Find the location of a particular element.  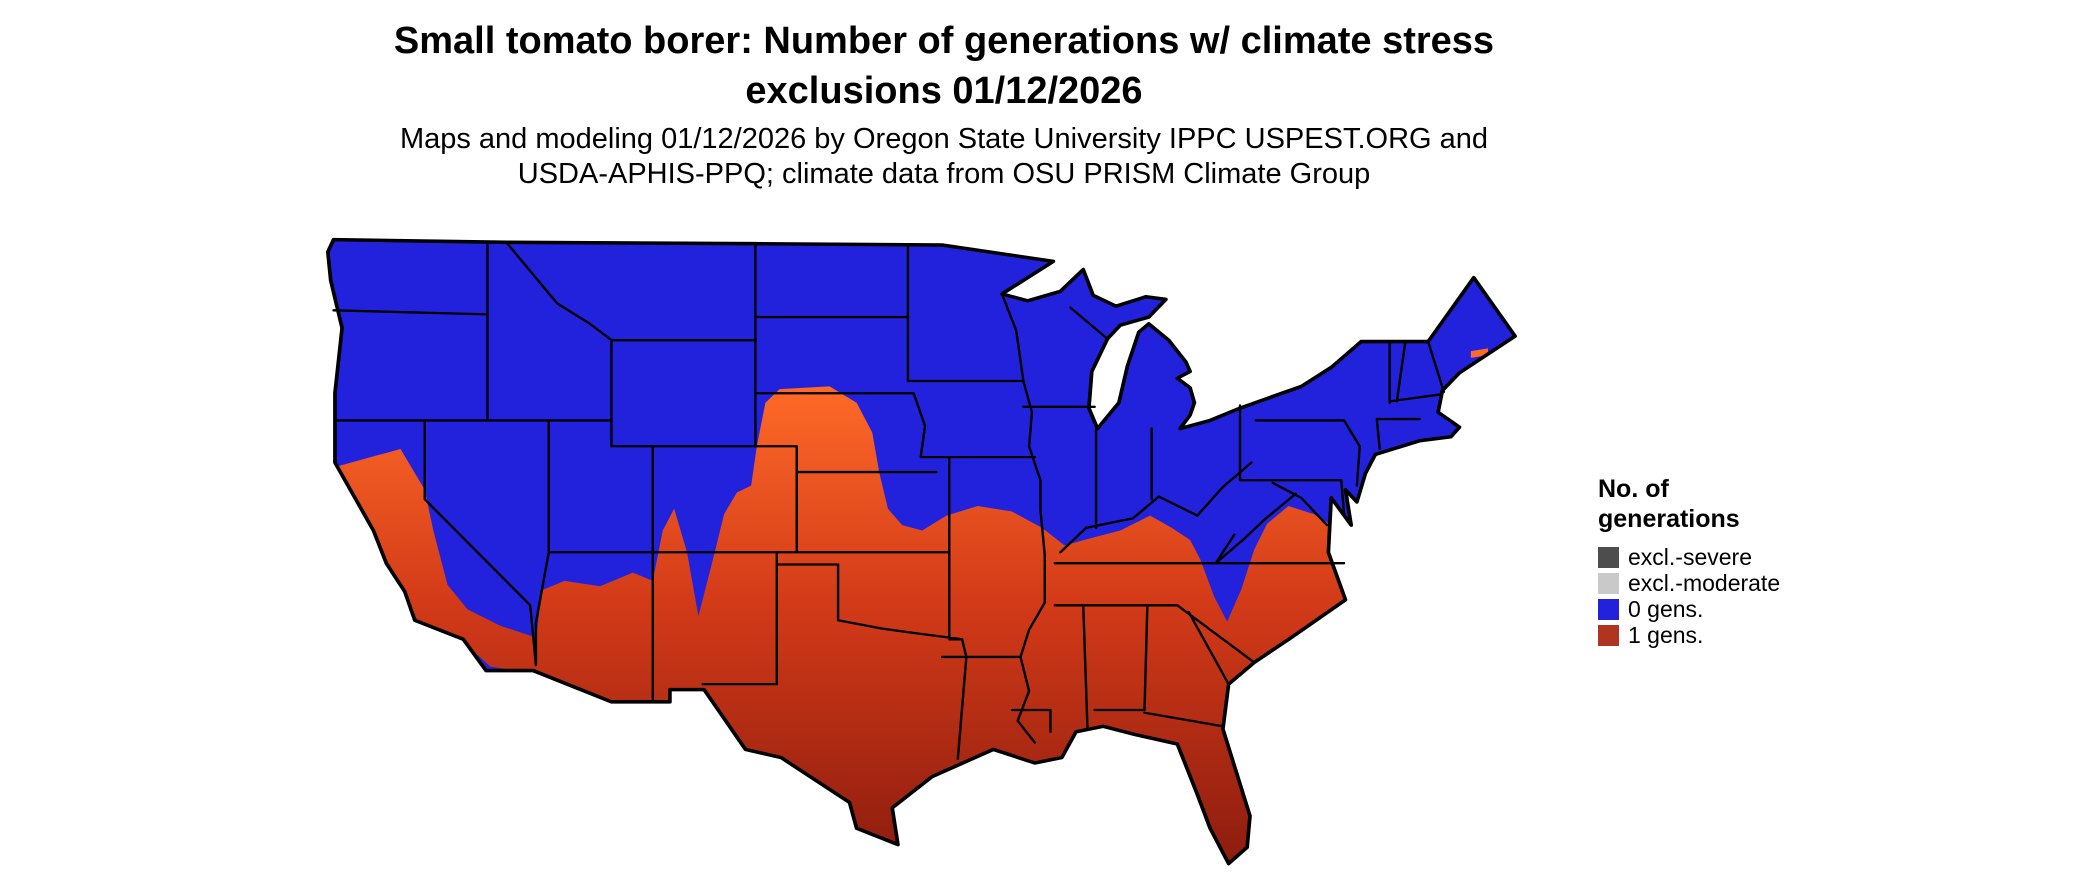

legend-row-excl-moderate: excl.-moderate is located at coordinates (1748, 583).